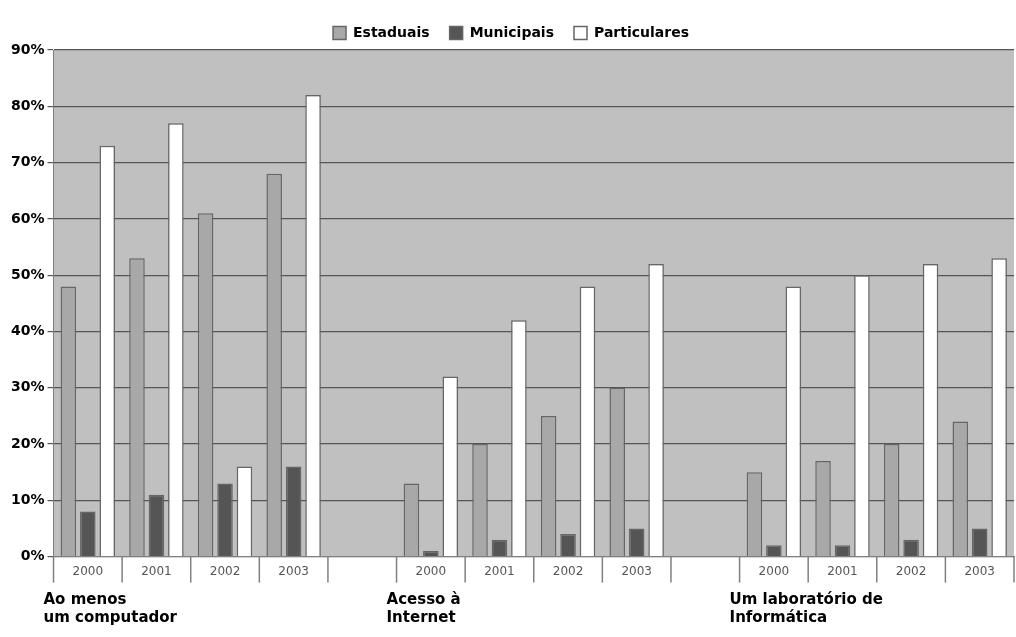 The width and height of the screenshot is (1016, 637). I want to click on y-tick-label: 20%, so click(27, 442).